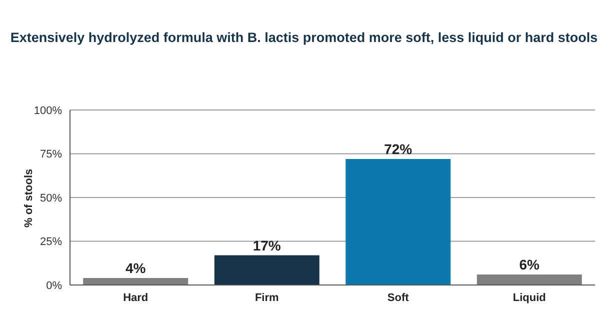 This screenshot has width=608, height=329. What do you see at coordinates (529, 264) in the screenshot?
I see `data-label: 6%` at bounding box center [529, 264].